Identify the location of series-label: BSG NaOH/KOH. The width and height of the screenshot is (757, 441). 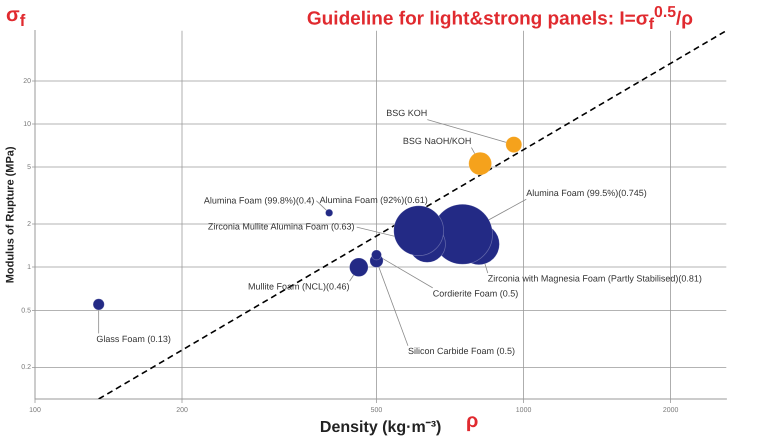
(437, 141).